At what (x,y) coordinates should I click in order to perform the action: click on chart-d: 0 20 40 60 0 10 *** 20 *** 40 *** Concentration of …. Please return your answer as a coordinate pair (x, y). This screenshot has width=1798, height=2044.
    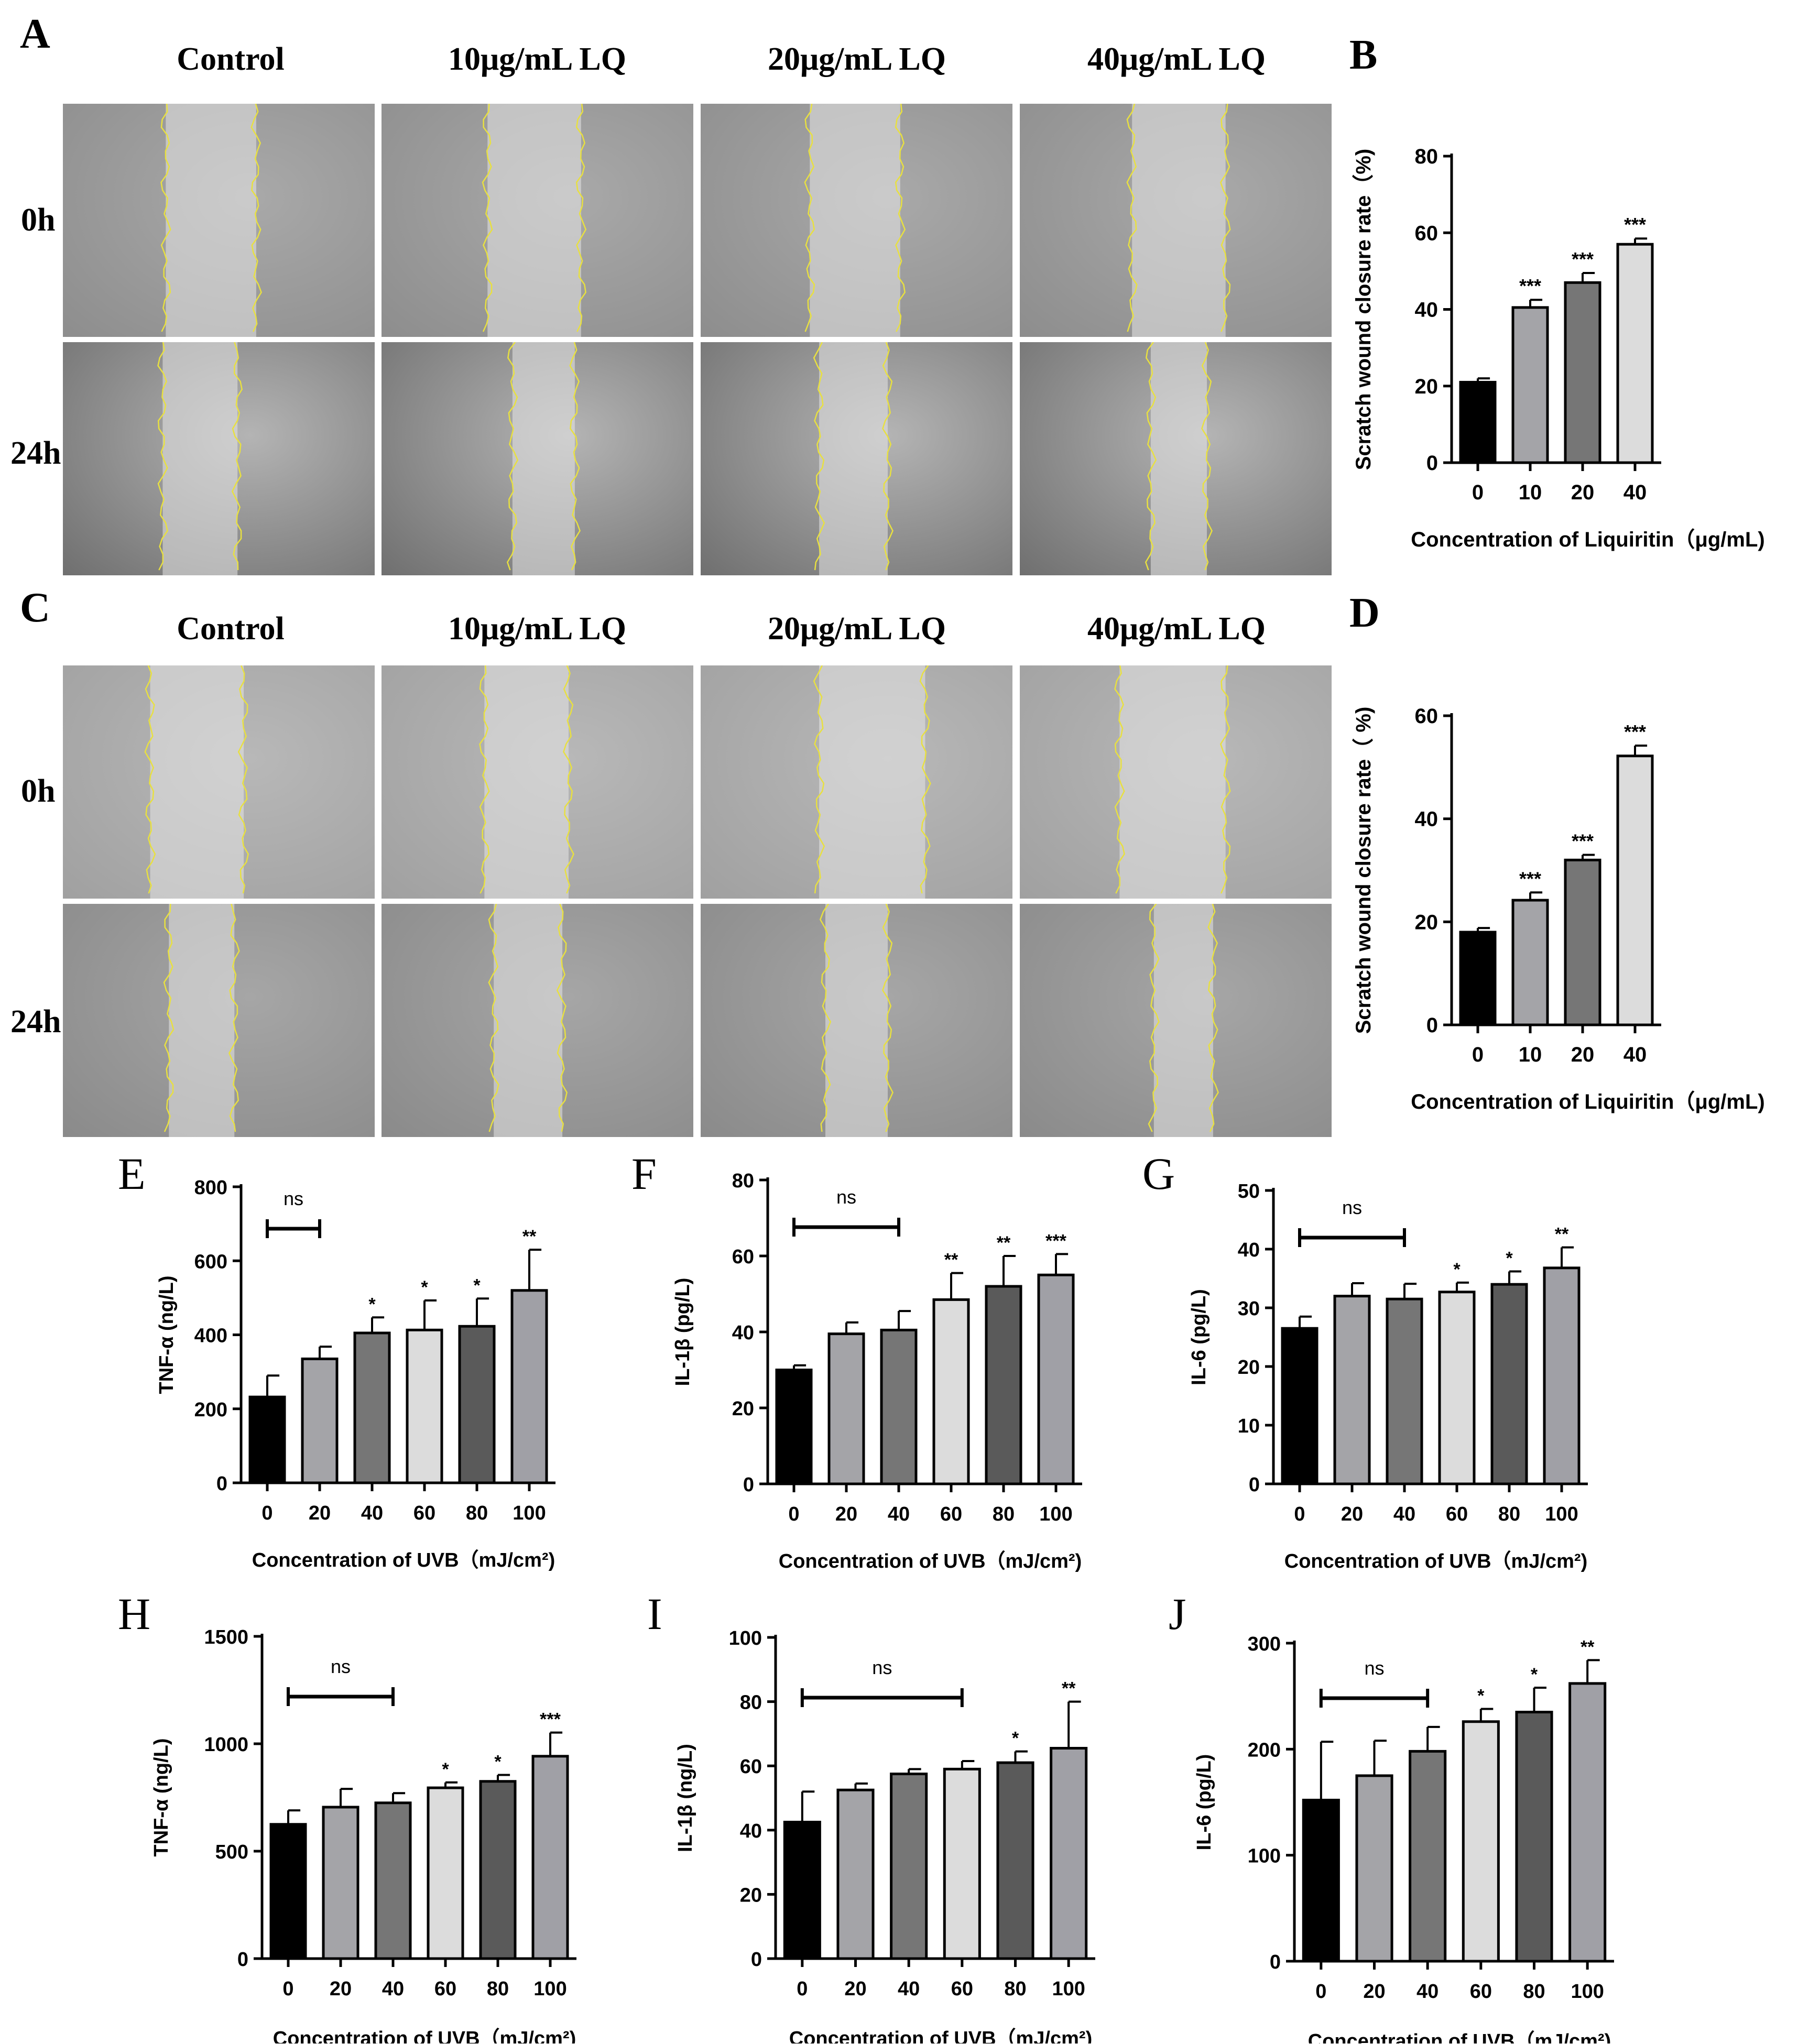
    Looking at the image, I should click on (1558, 909).